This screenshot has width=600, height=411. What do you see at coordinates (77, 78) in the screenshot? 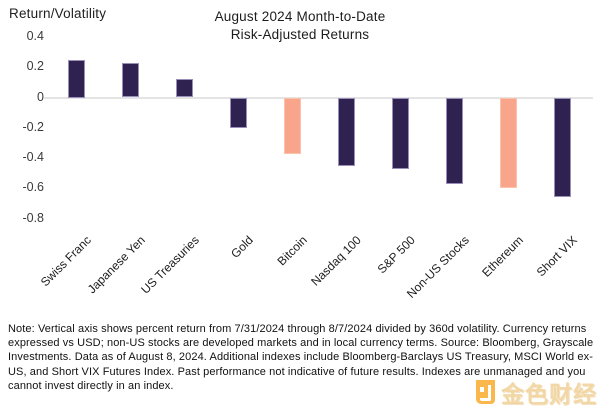
I see `bar-swiss-franc` at bounding box center [77, 78].